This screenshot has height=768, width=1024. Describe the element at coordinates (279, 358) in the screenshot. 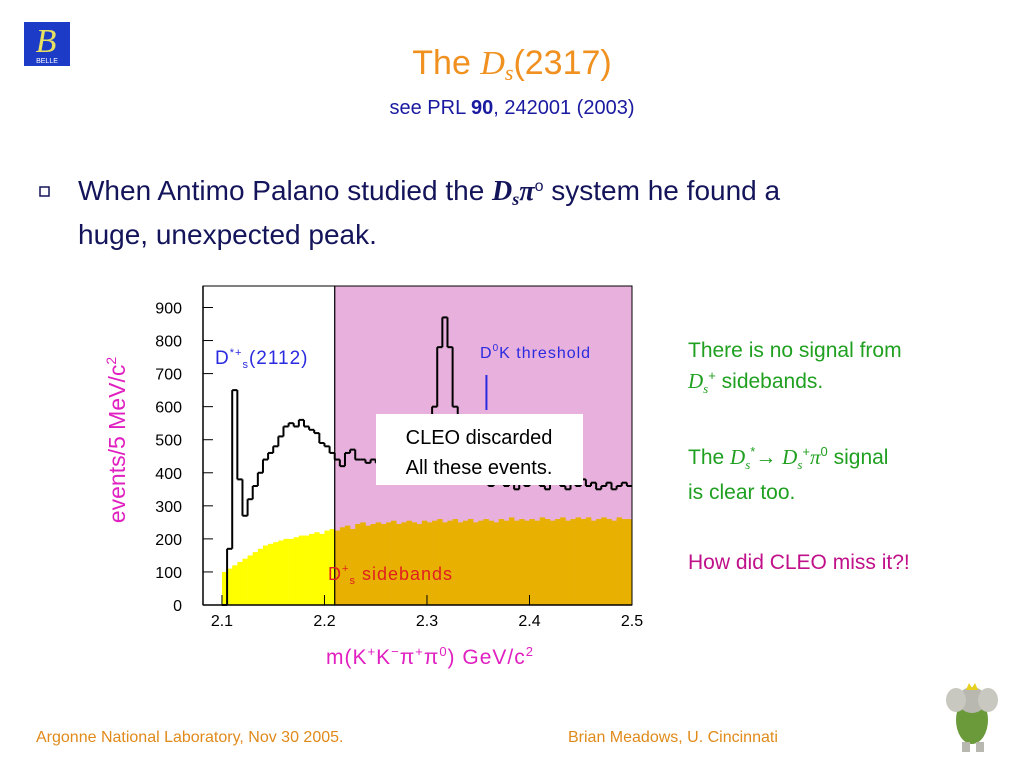

I see `peak-label-part: (2112)` at that location.